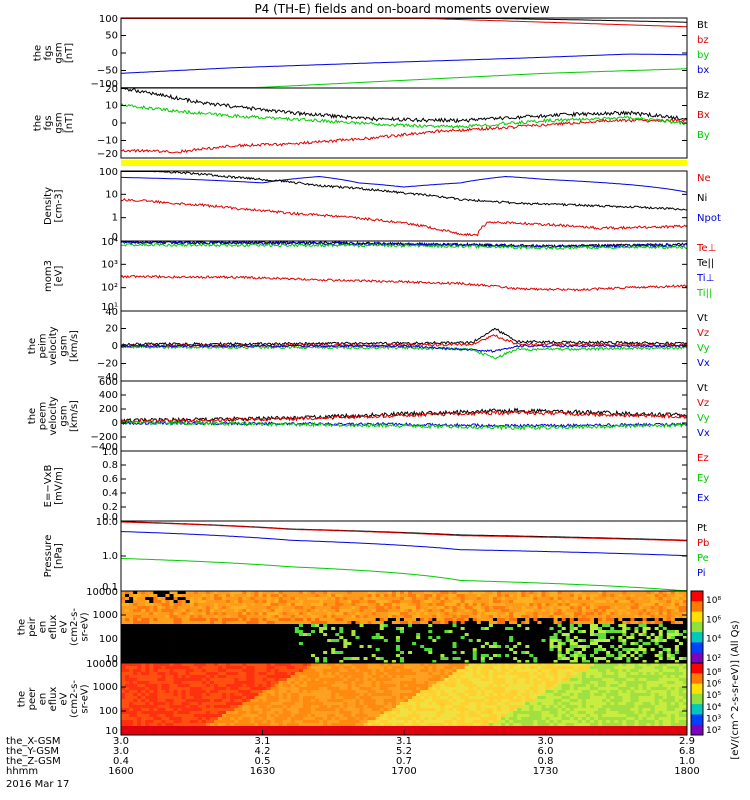 The image size is (750, 800). I want to click on panel-frame, so click(404, 486).